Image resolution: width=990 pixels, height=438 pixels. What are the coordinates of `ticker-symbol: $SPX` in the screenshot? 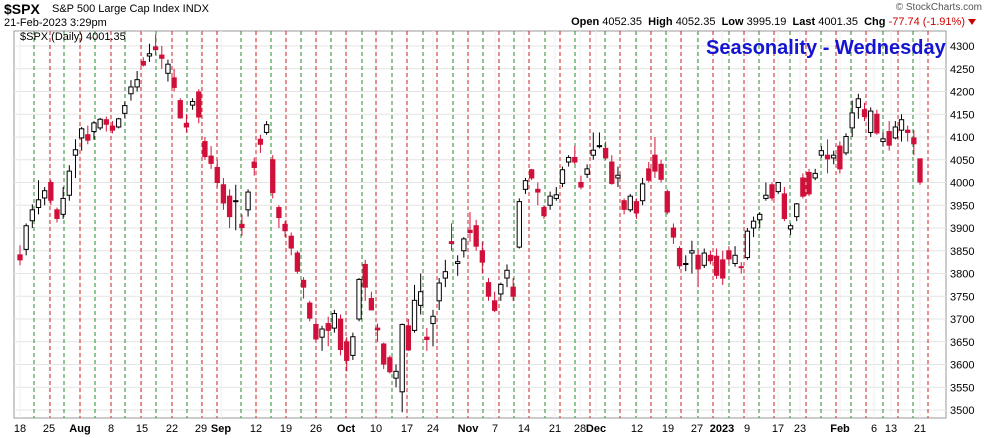 It's located at (22, 9).